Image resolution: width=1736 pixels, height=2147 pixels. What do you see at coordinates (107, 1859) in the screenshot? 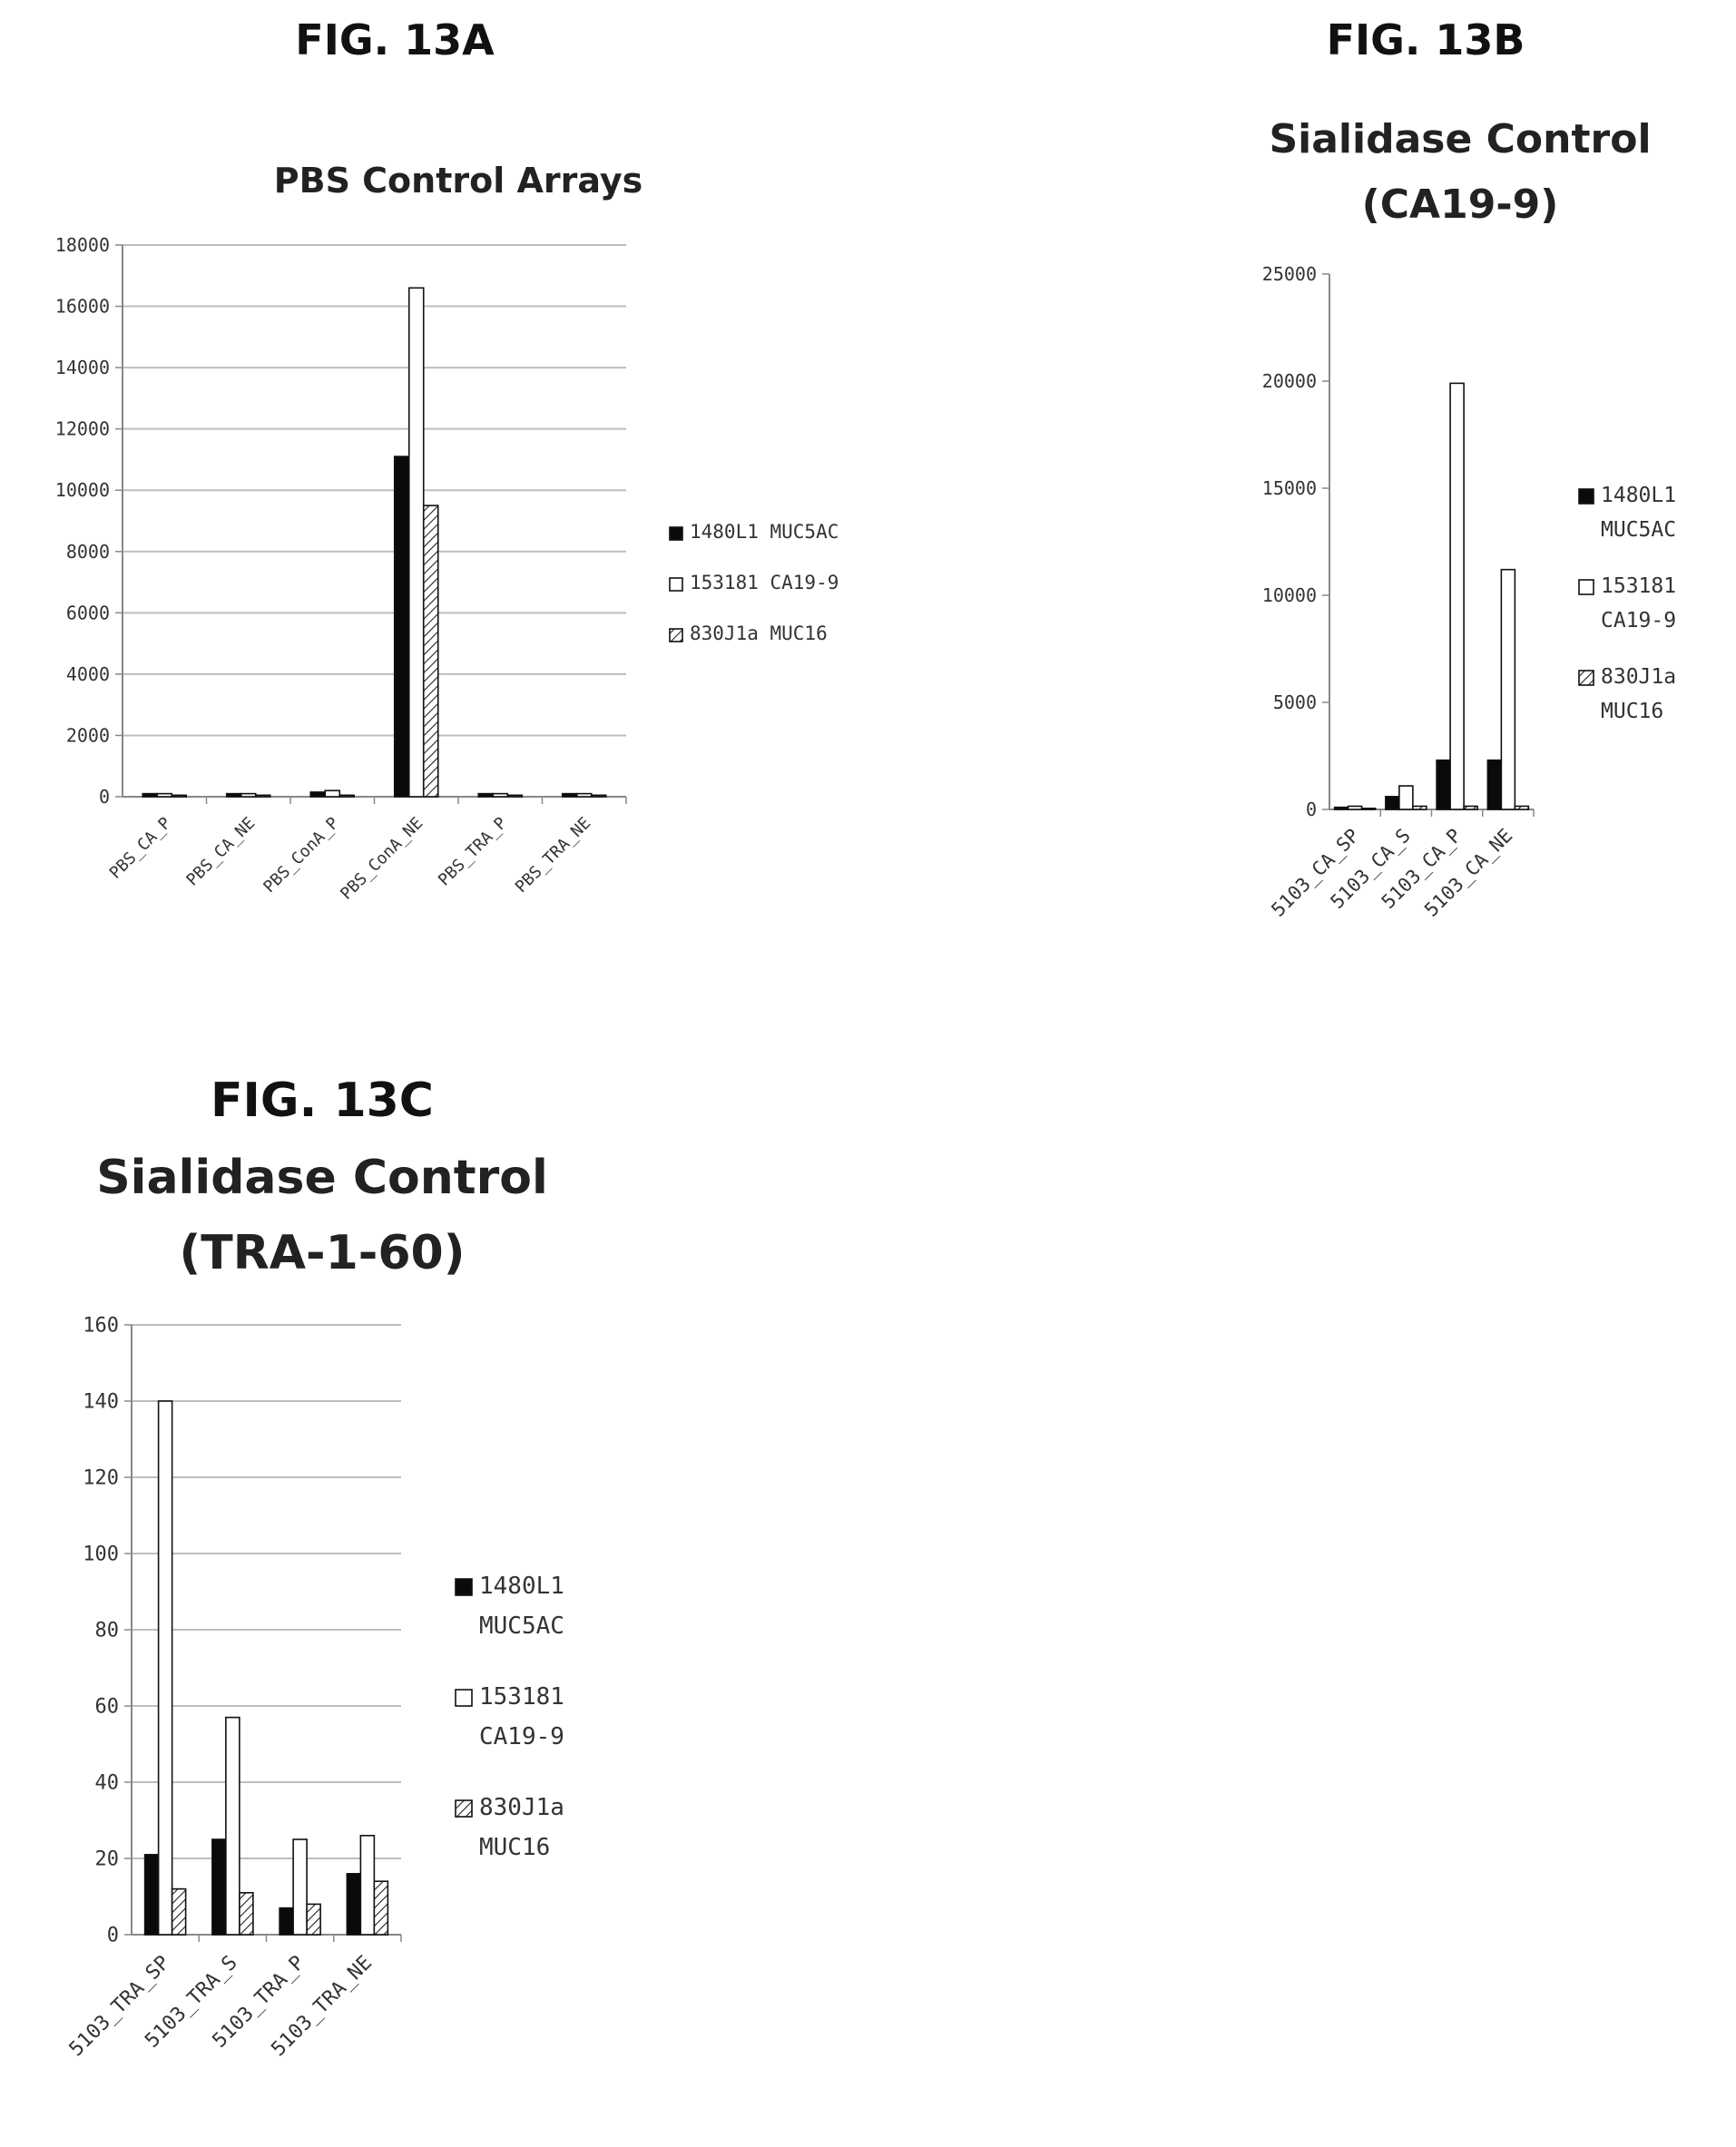
I see `y-tick-label: 20` at bounding box center [107, 1859].